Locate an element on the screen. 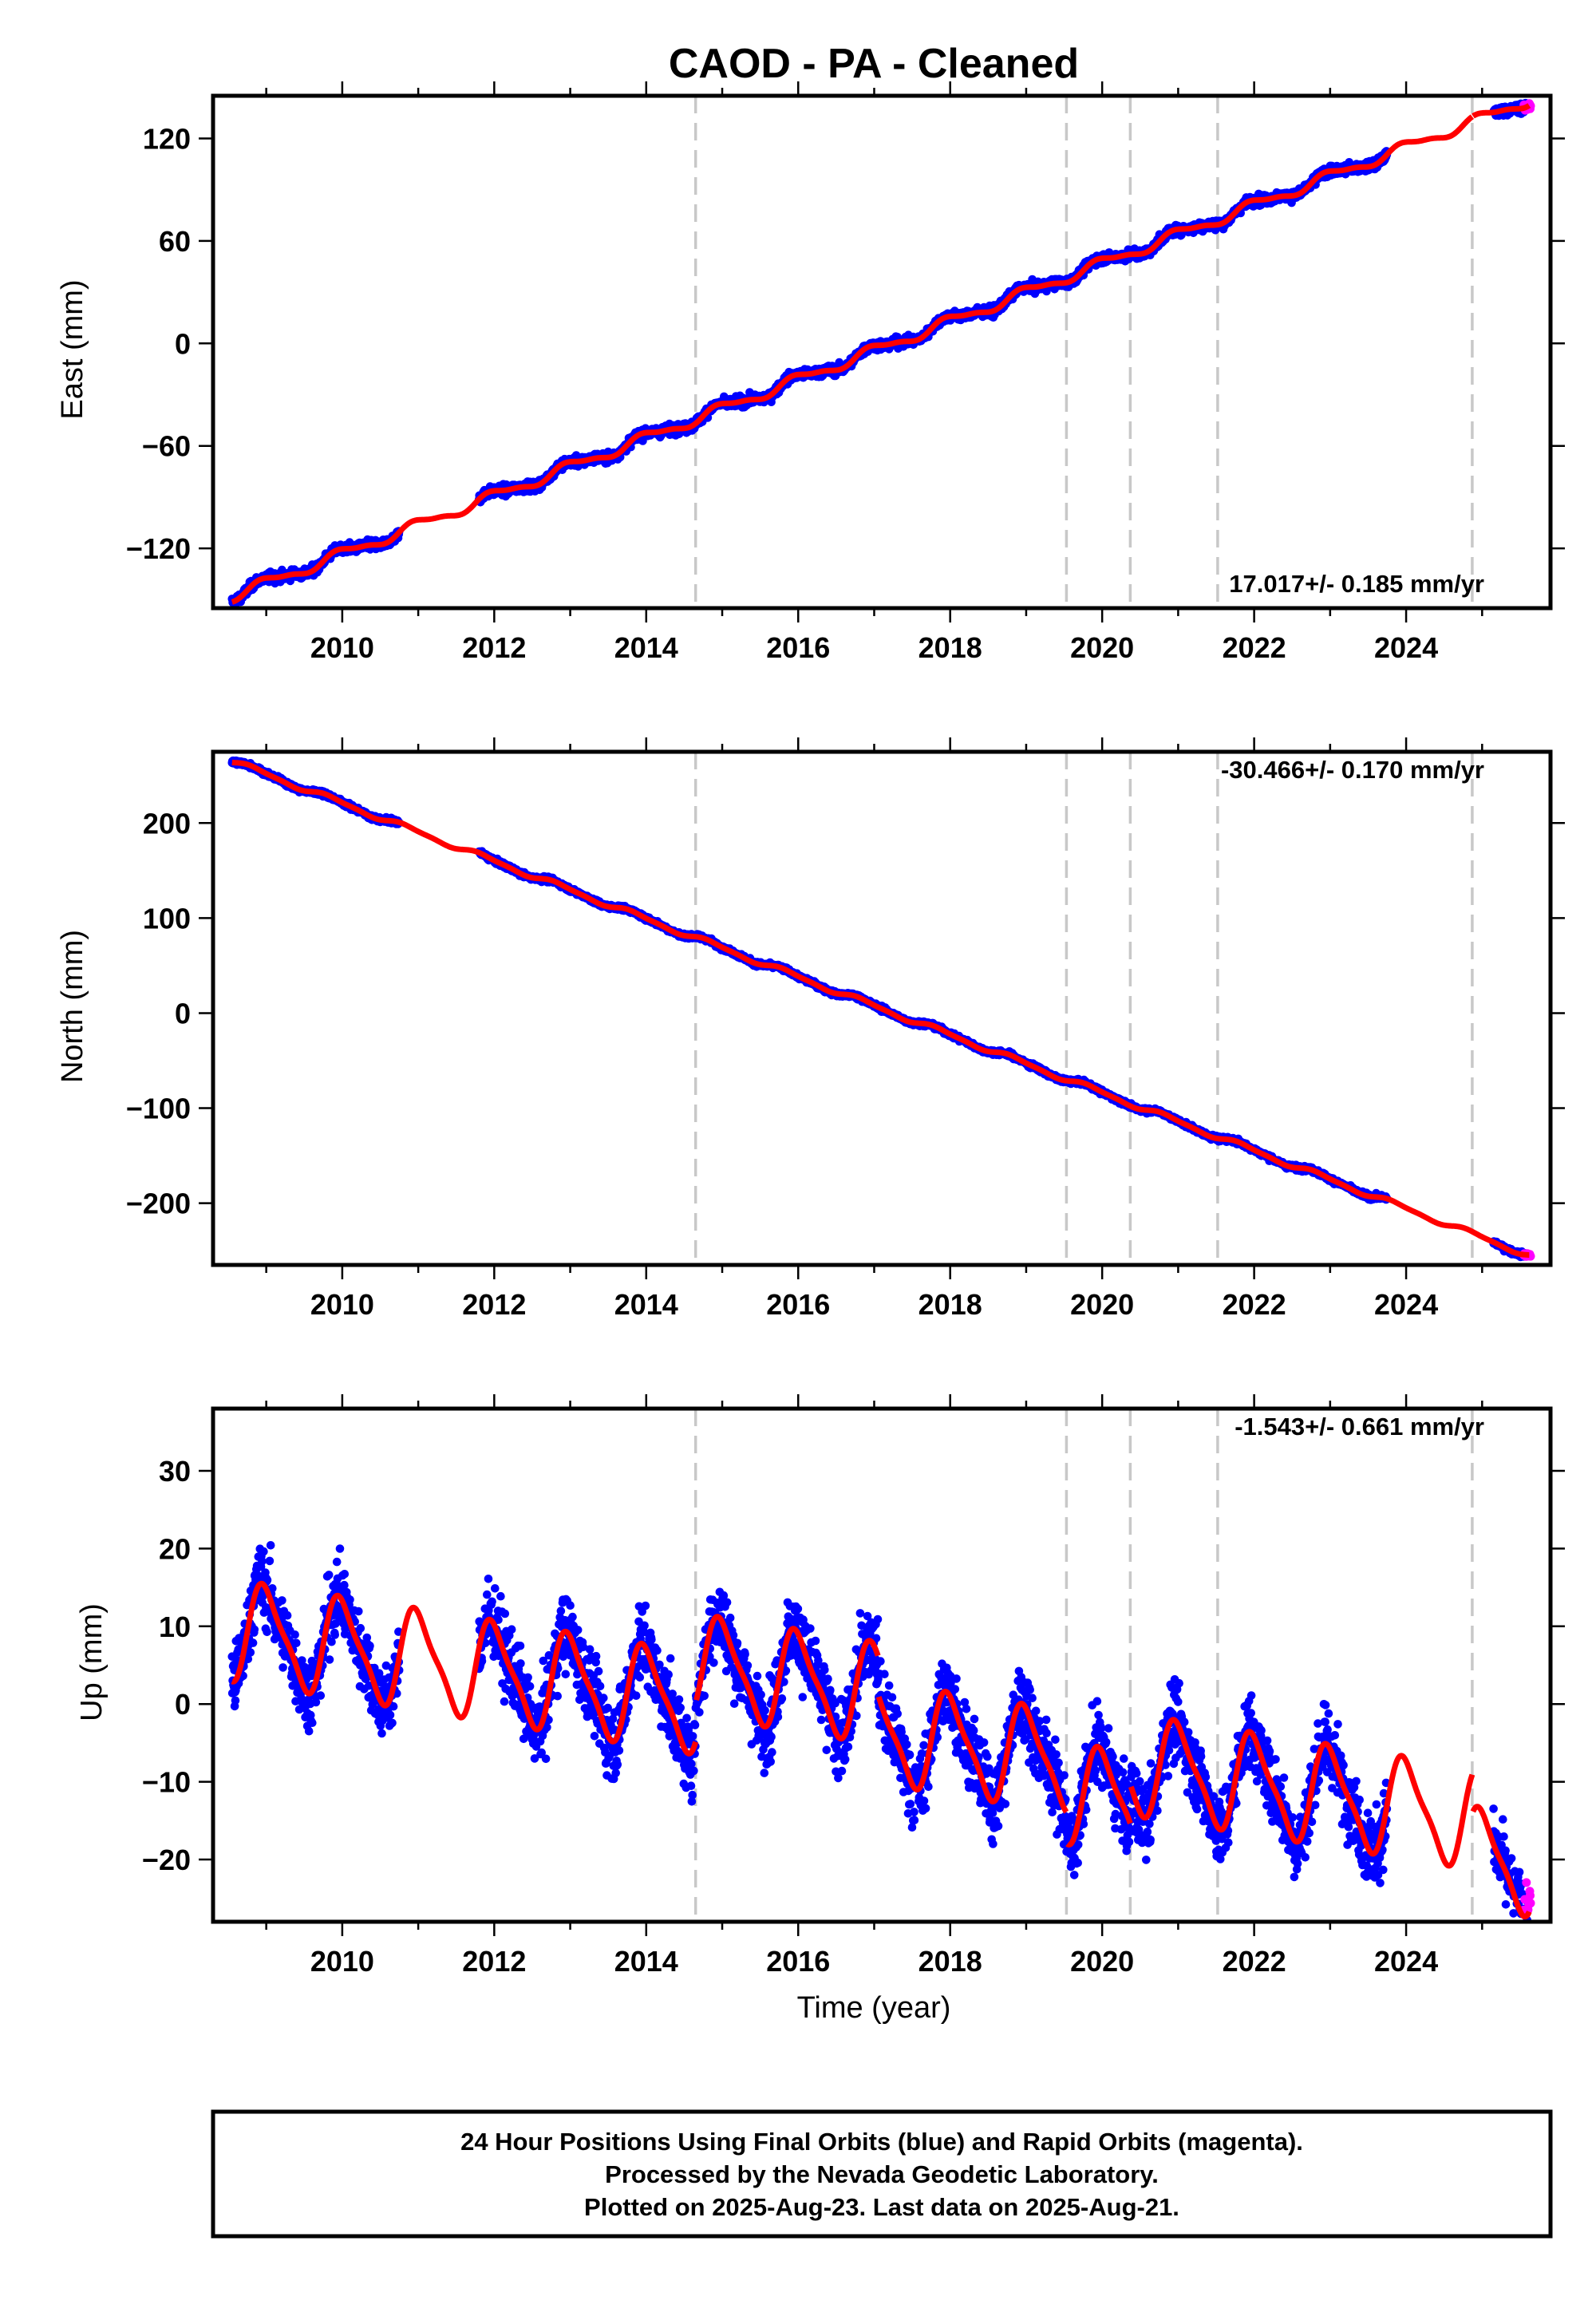  east-x-tick-label: 2016 is located at coordinates (798, 647).